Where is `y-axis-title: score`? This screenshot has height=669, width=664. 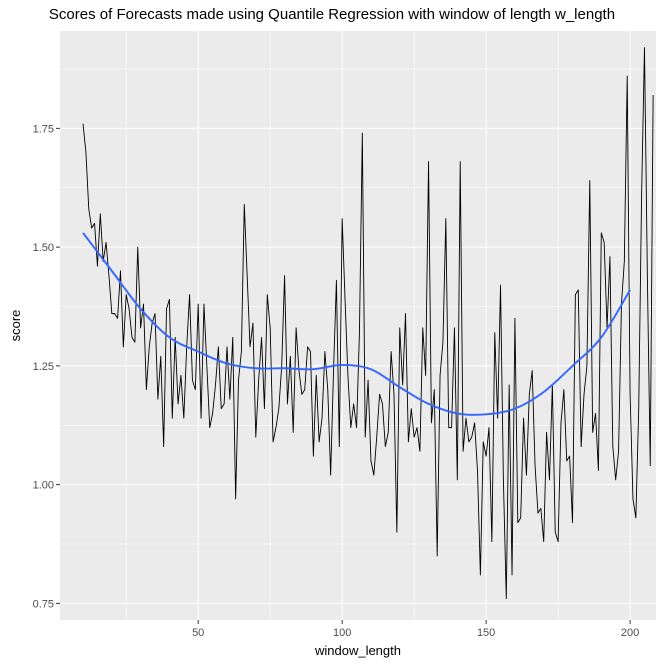 y-axis-title: score is located at coordinates (15, 326).